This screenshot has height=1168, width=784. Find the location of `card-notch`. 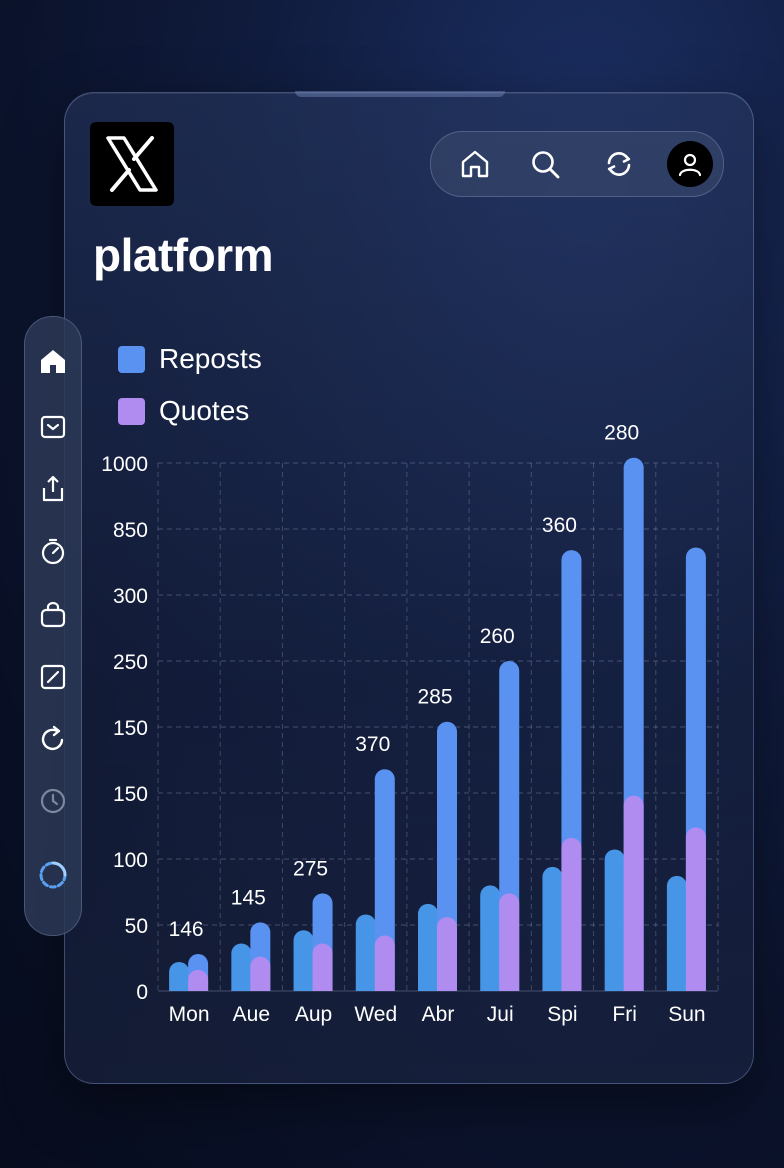

card-notch is located at coordinates (400, 94).